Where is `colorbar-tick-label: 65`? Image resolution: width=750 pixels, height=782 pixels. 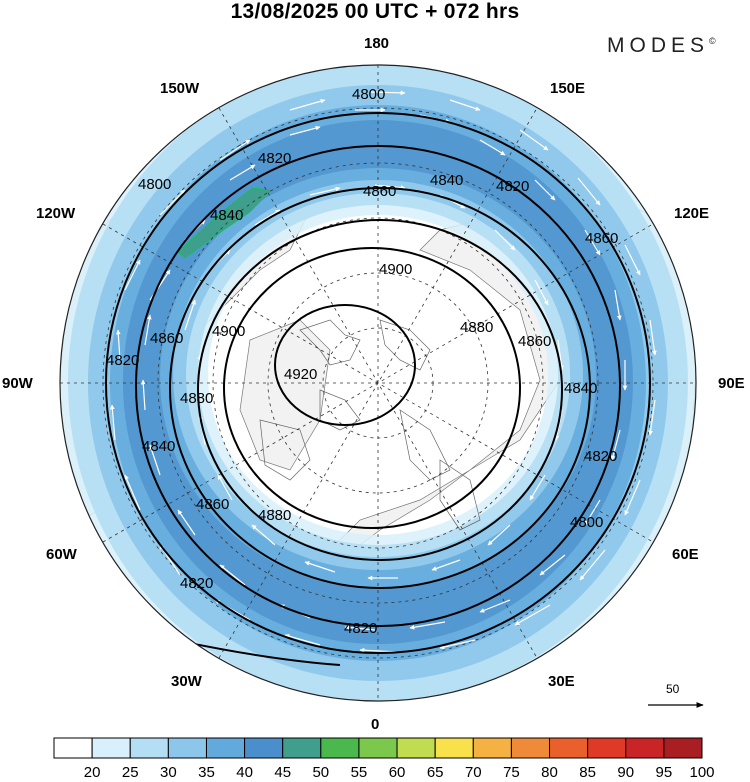
colorbar-tick-label: 65 is located at coordinates (435, 772).